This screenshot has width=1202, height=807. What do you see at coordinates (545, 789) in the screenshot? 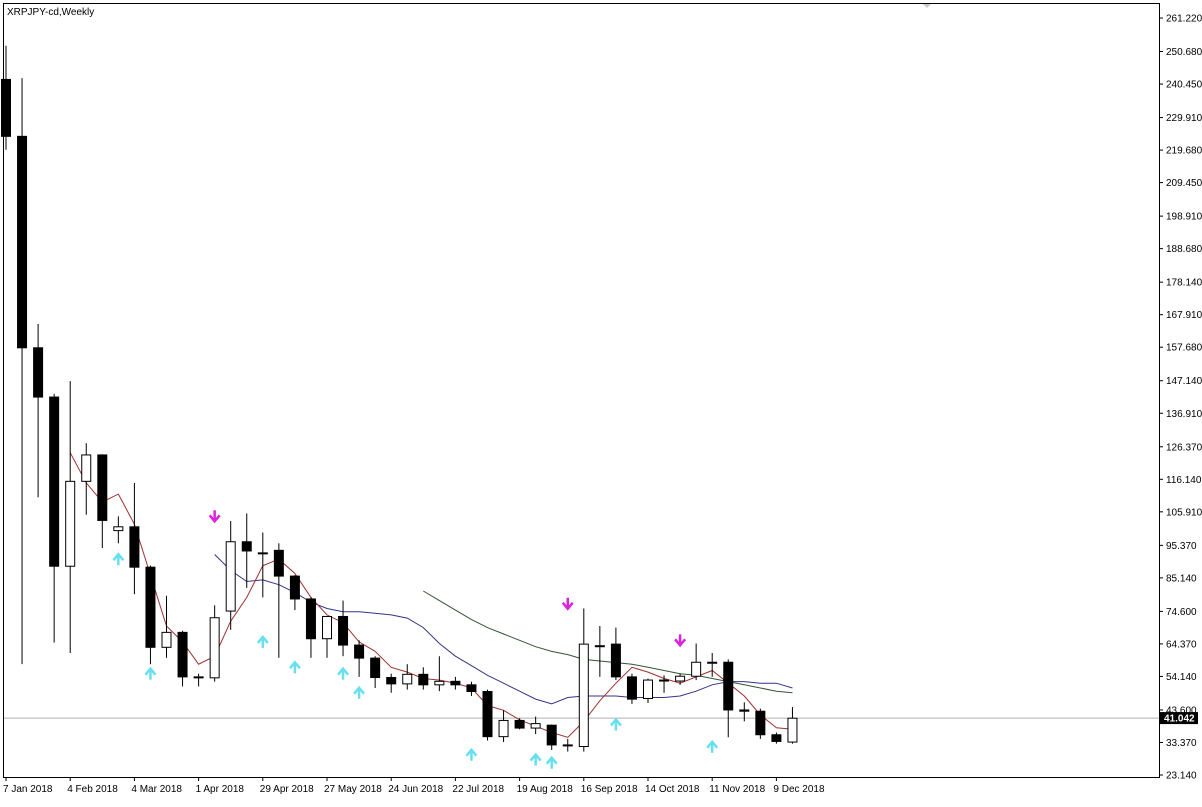
I see `x-tick-label: 19 Aug 2018` at bounding box center [545, 789].